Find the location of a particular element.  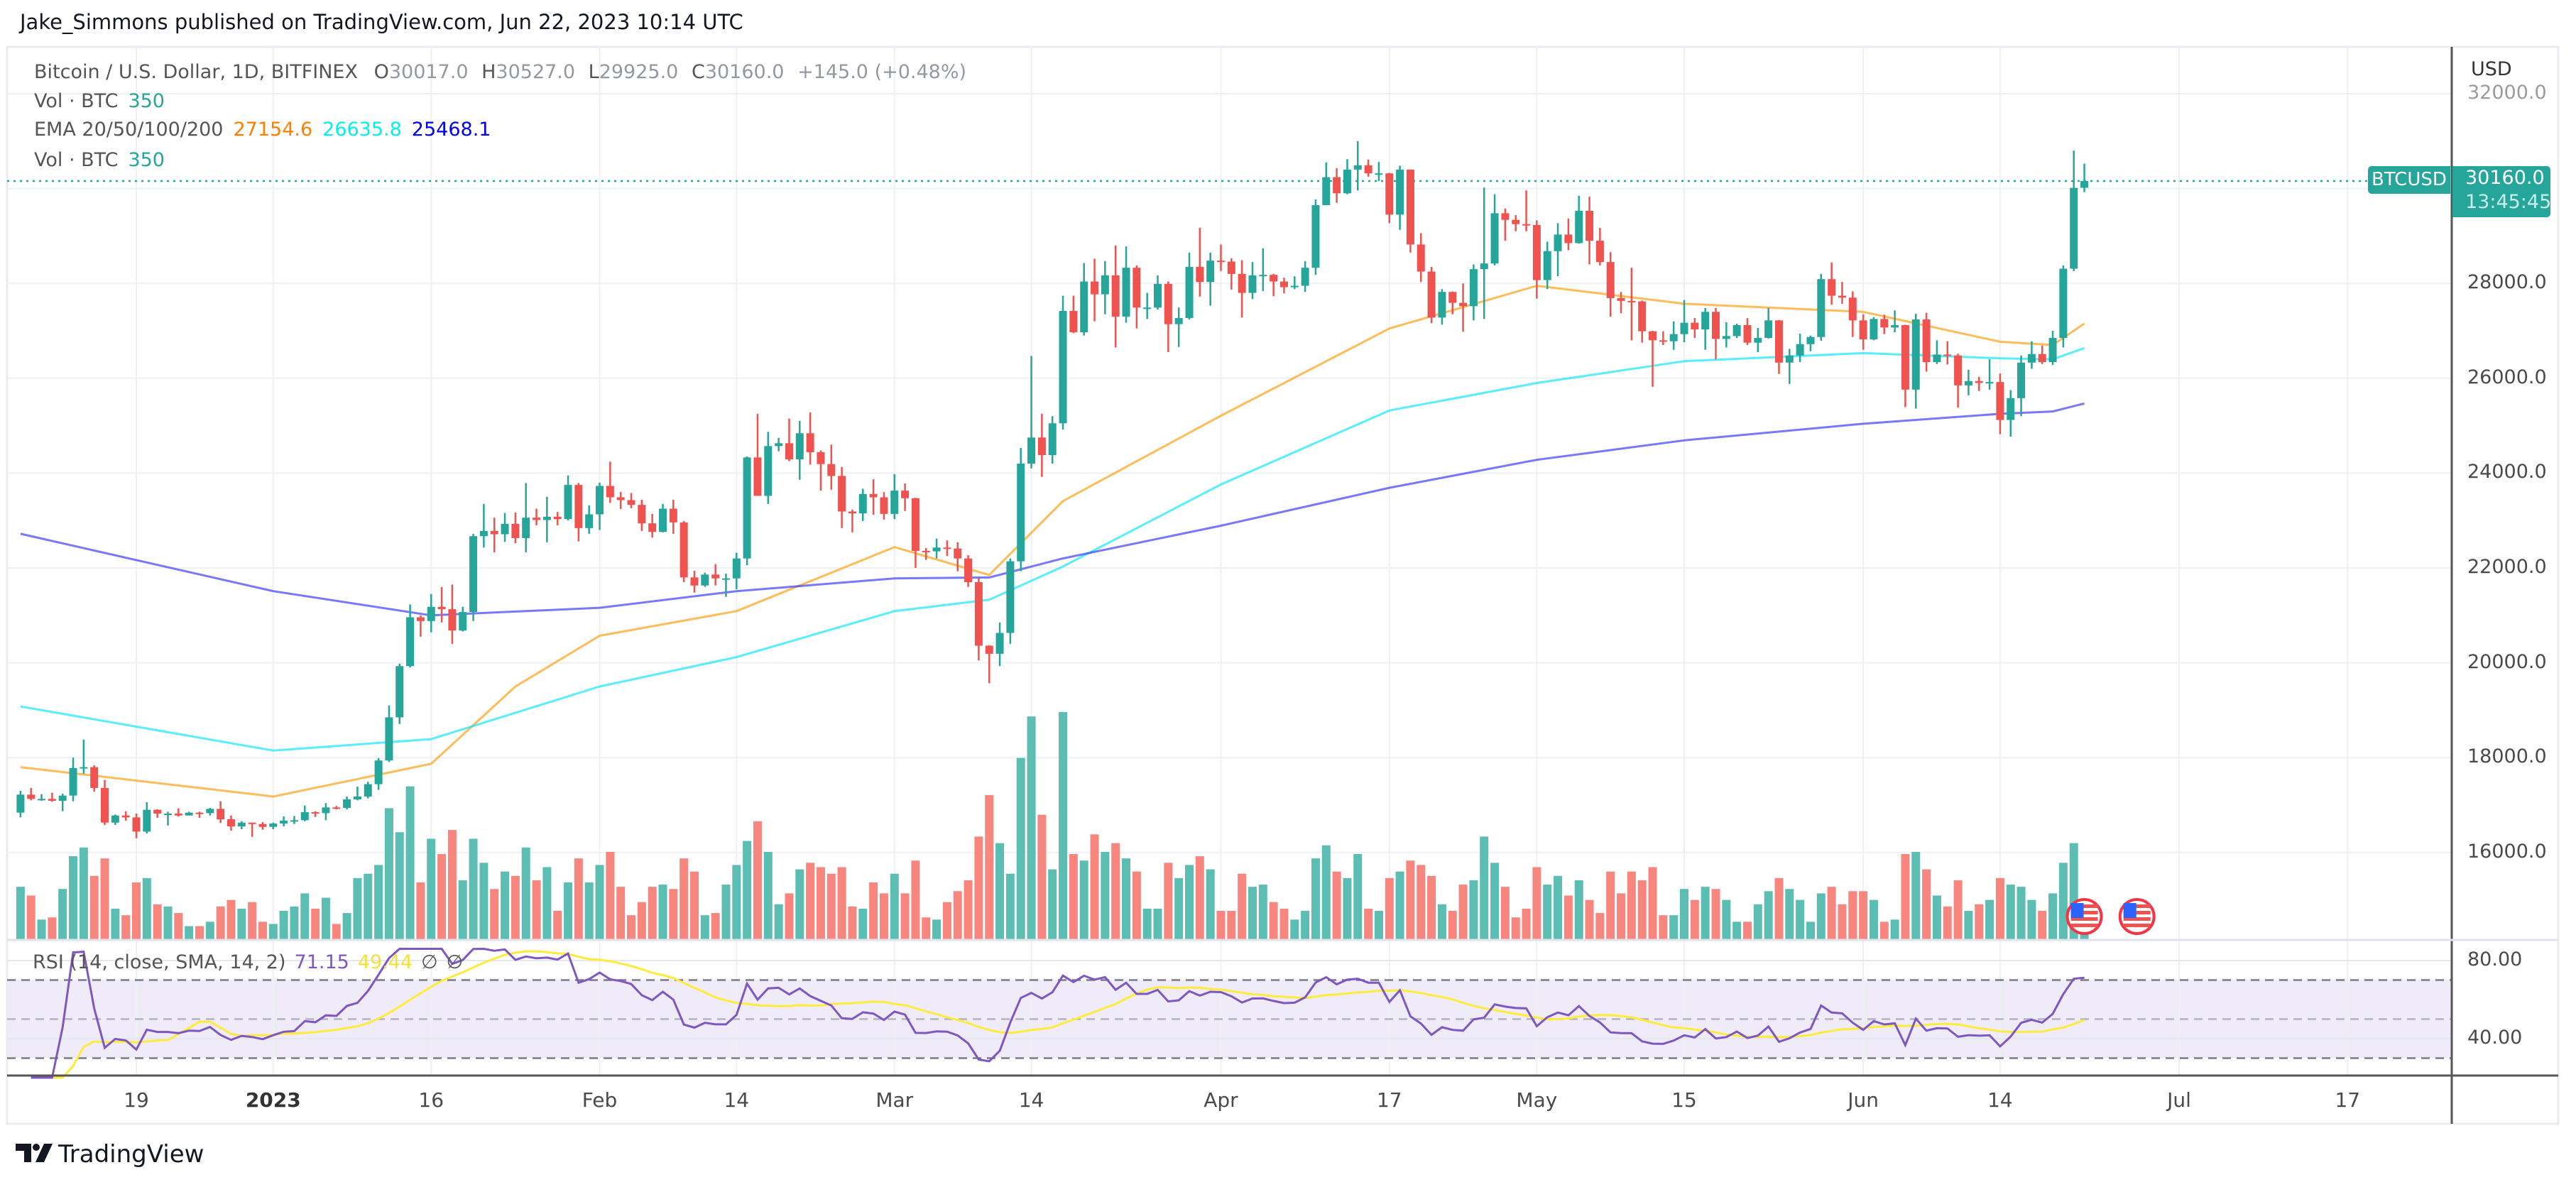

event-markers is located at coordinates (2110, 917).